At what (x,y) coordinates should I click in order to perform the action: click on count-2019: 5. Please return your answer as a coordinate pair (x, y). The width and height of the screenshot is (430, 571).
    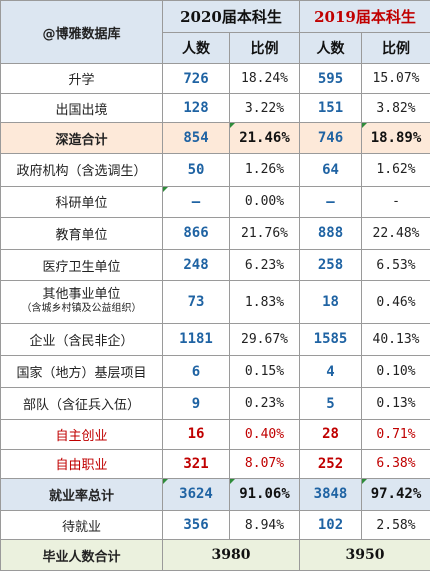
    Looking at the image, I should click on (330, 404).